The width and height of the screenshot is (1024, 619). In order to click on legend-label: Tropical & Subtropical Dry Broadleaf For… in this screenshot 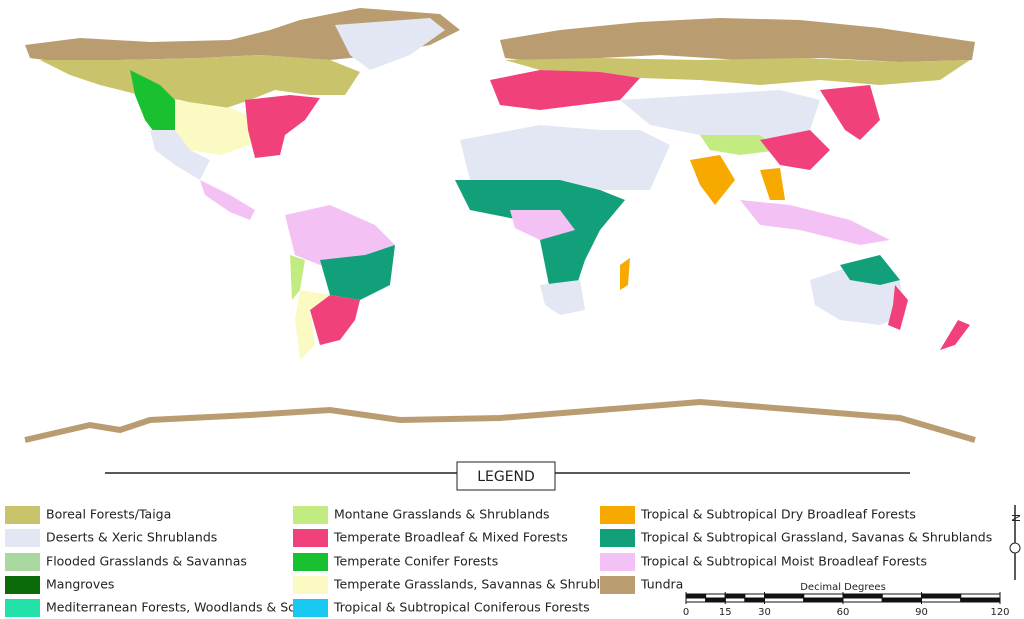, I will do `click(778, 514)`.